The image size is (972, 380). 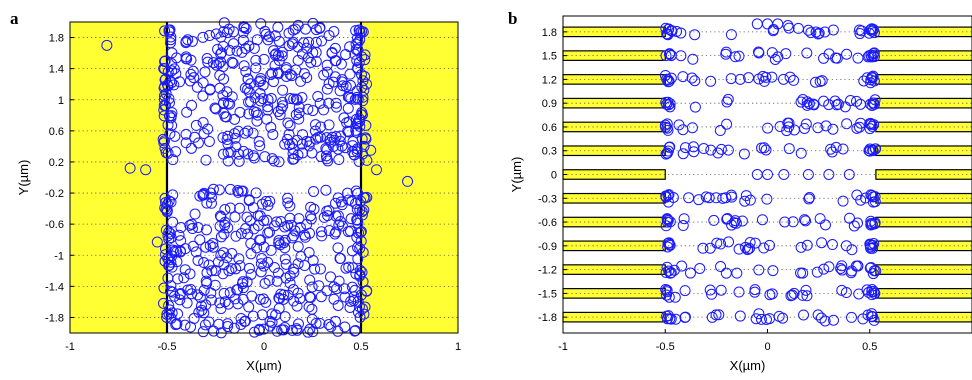 What do you see at coordinates (547, 294) in the screenshot?
I see `y-tick-label: -1.5` at bounding box center [547, 294].